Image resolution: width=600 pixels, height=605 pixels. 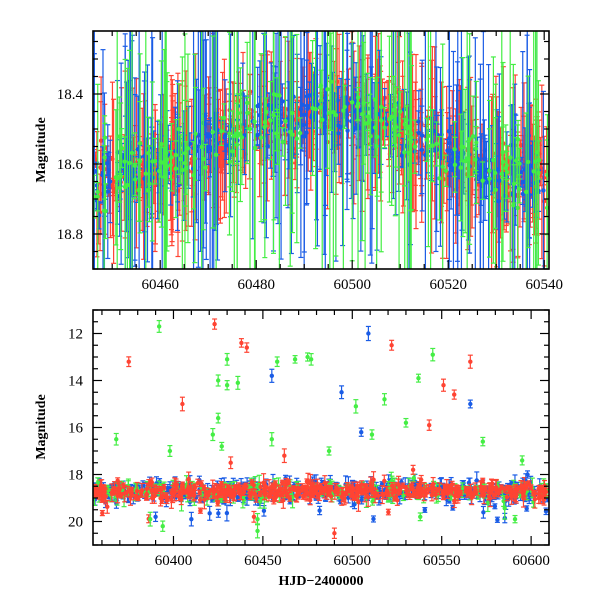 What do you see at coordinates (531, 561) in the screenshot?
I see `x-tick-label: 60600` at bounding box center [531, 561].